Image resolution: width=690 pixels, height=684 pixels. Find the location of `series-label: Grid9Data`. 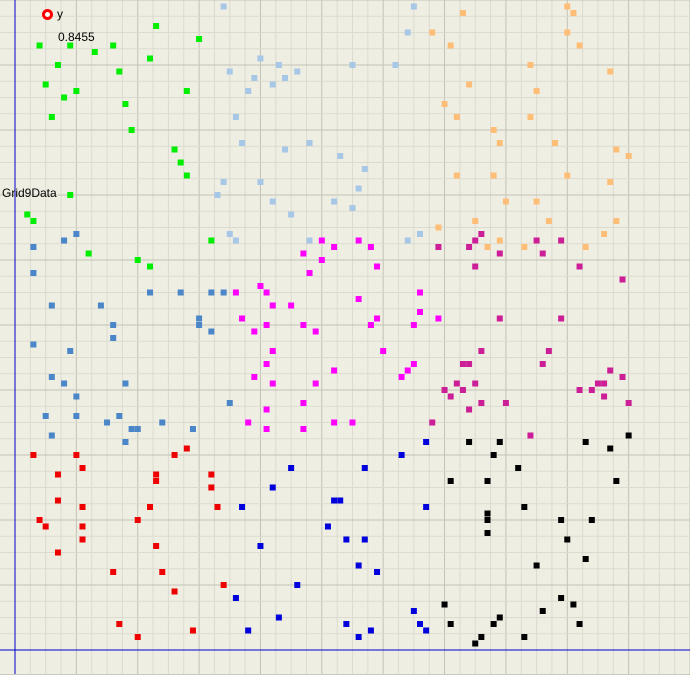

series-label: Grid9Data is located at coordinates (29, 193).